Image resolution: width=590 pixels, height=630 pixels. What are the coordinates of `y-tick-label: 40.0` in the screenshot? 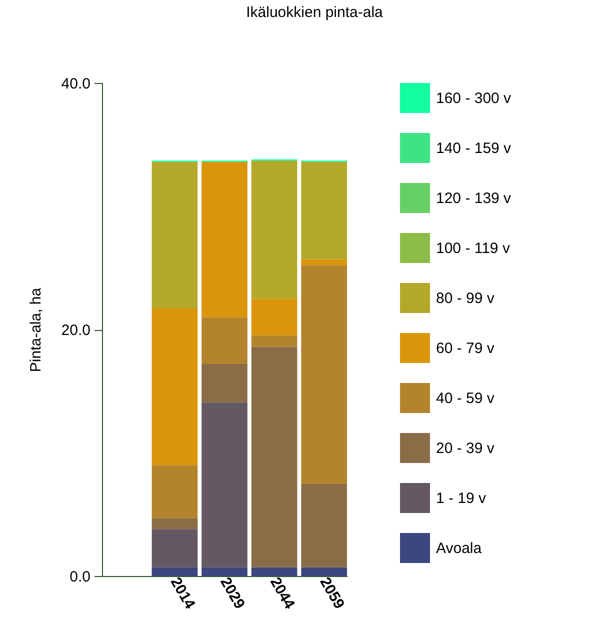 It's located at (75, 84).